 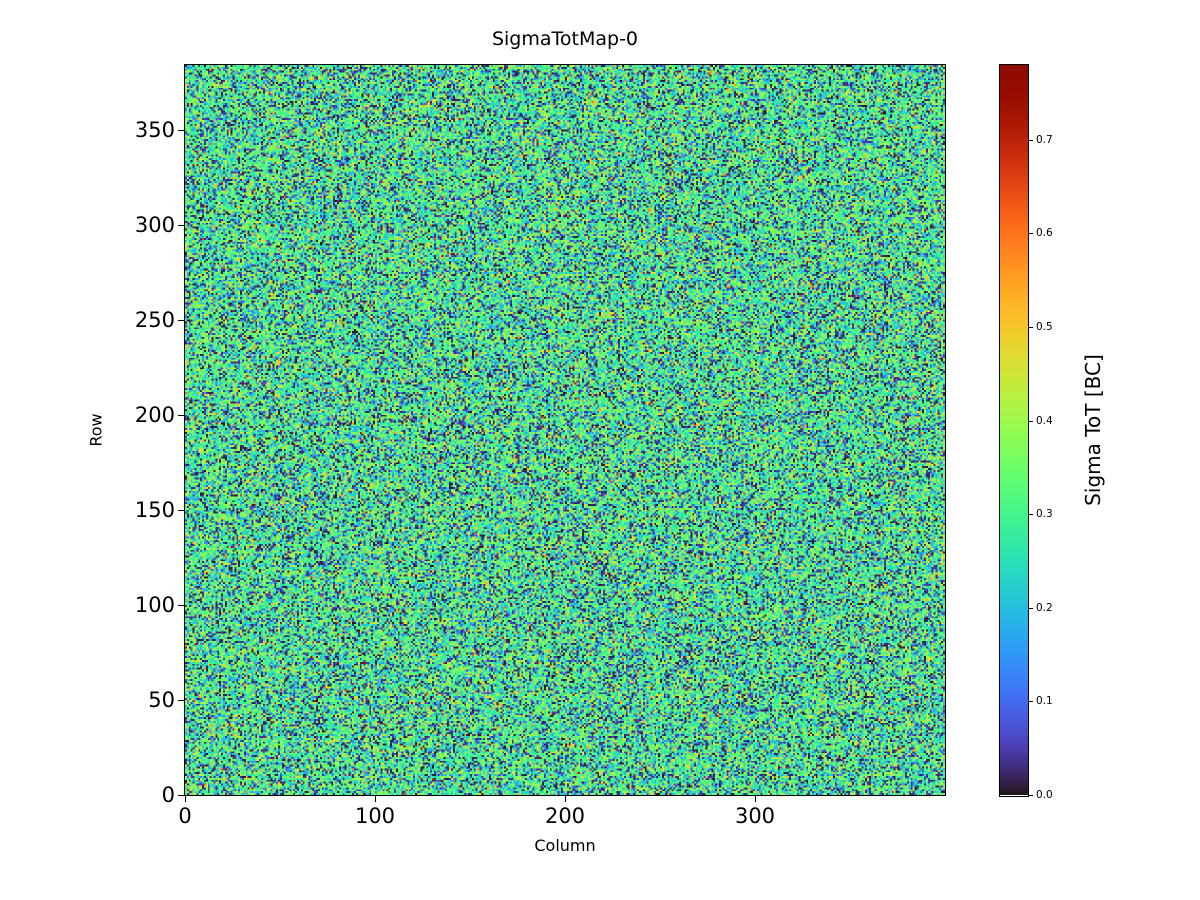 I want to click on y-tick-label: 100, so click(x=154, y=604).